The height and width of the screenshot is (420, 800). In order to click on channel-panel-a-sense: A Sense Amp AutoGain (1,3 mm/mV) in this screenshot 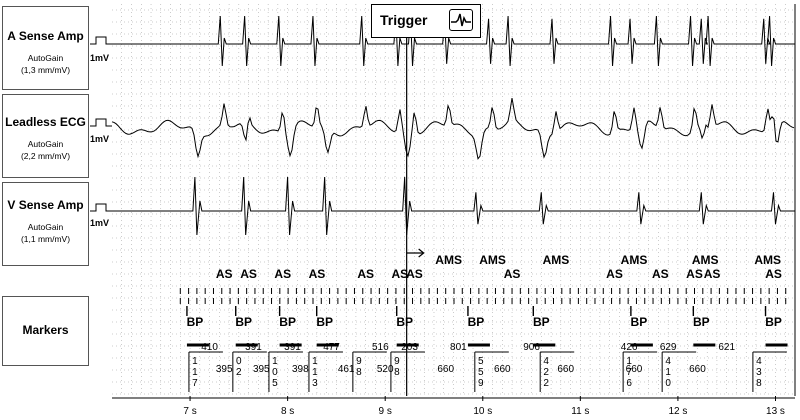, I will do `click(45, 48)`.